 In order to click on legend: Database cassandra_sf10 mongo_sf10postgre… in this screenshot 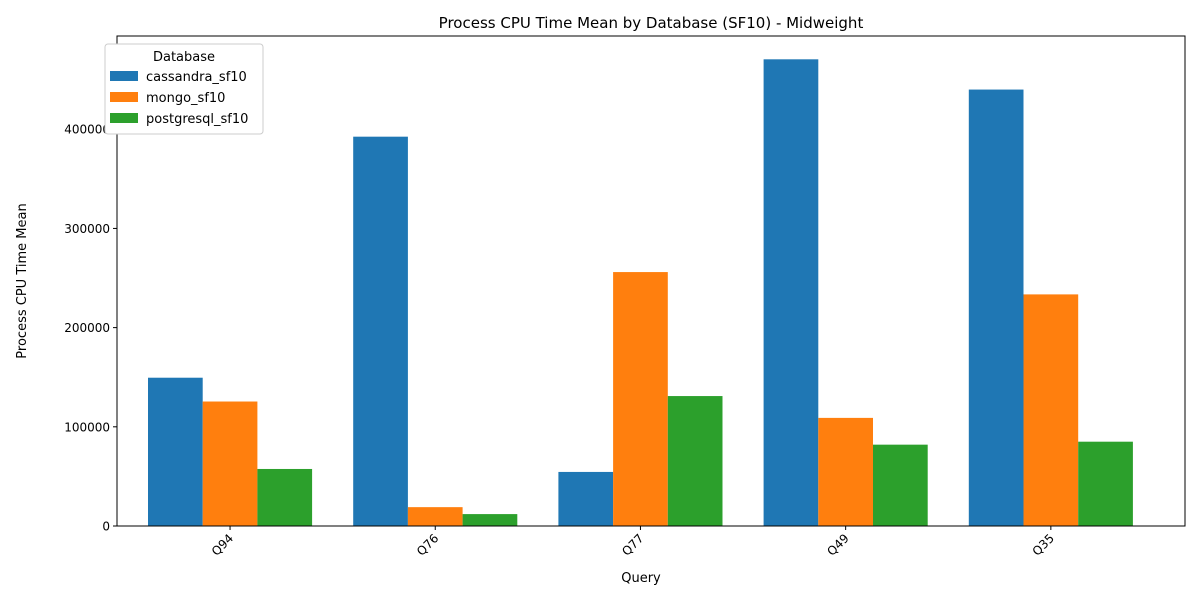, I will do `click(184, 89)`.